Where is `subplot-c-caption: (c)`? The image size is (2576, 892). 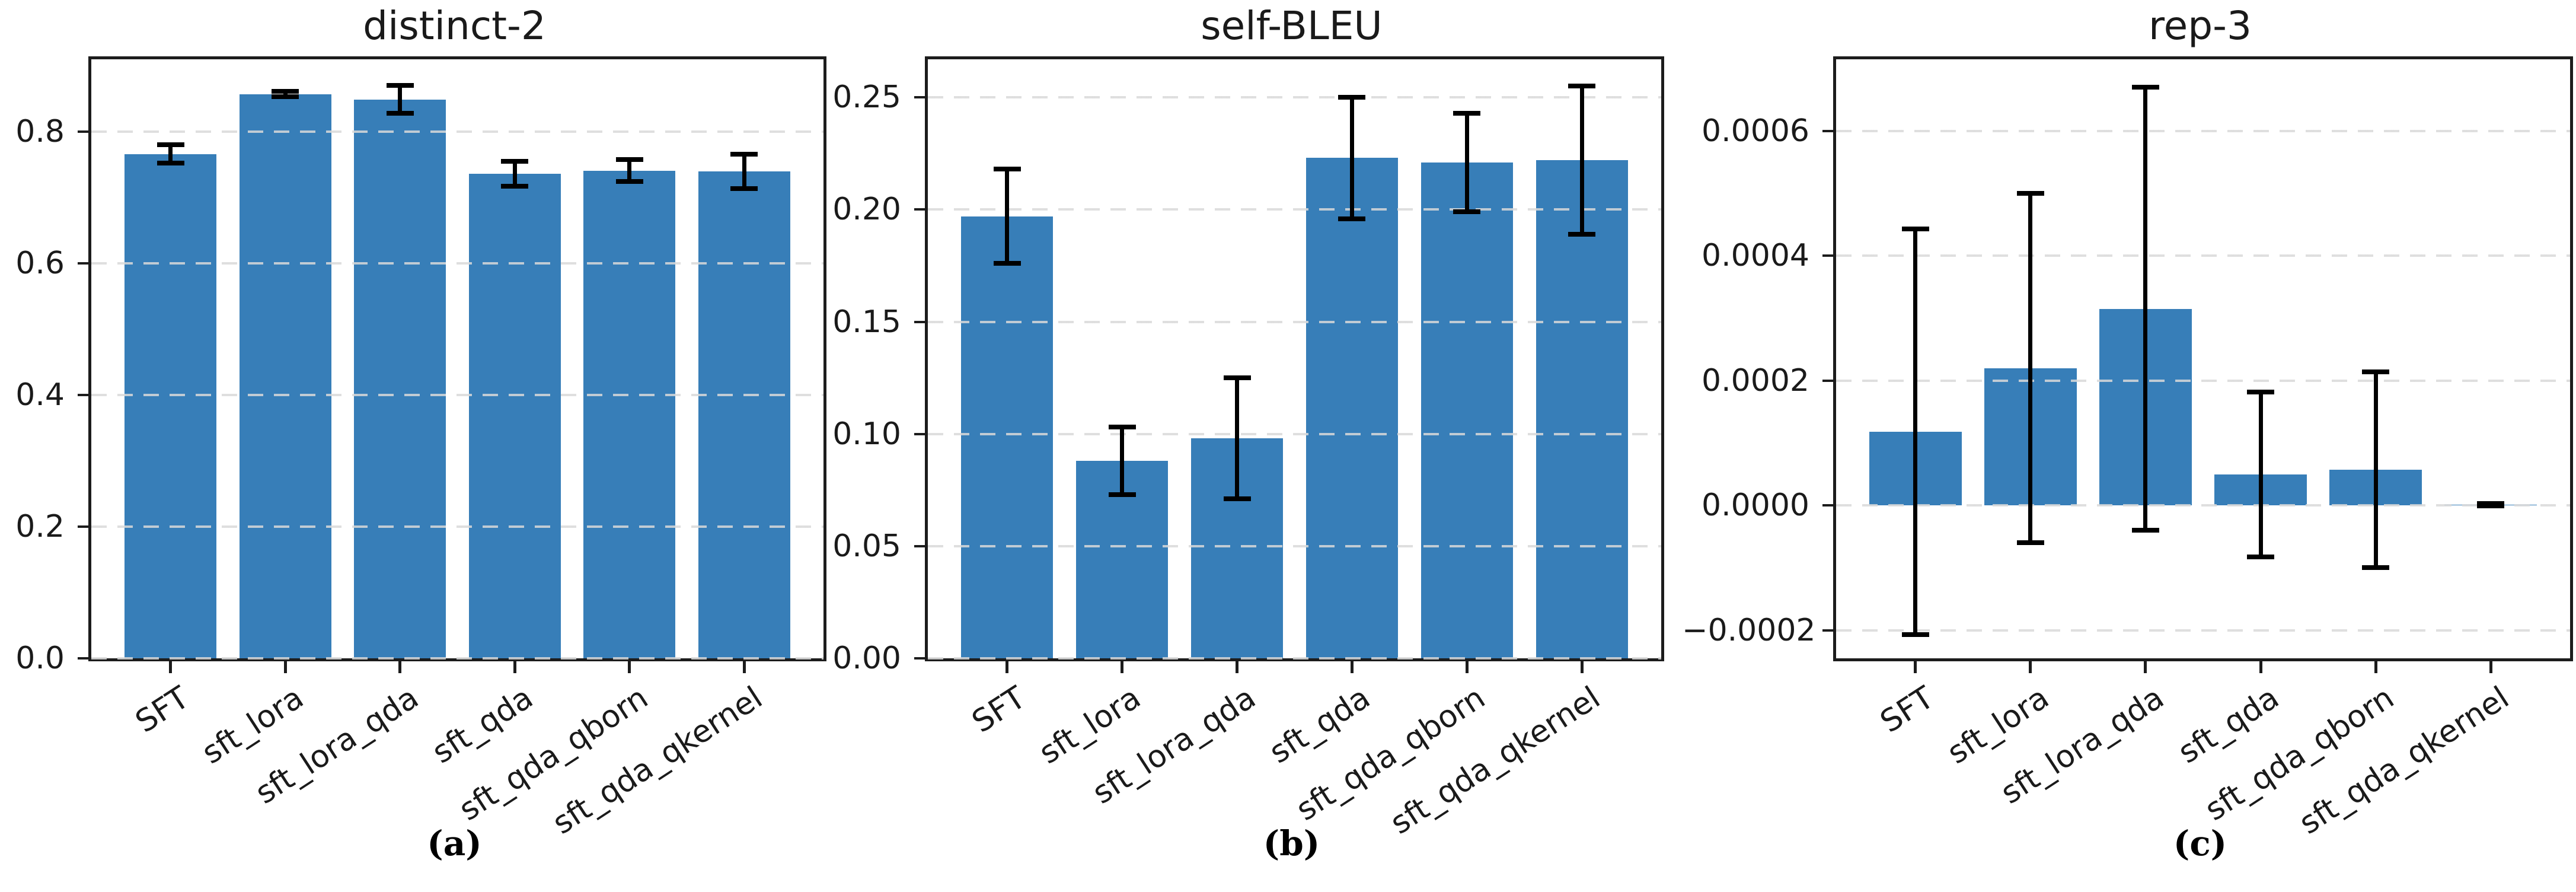
subplot-c-caption: (c) is located at coordinates (2200, 843).